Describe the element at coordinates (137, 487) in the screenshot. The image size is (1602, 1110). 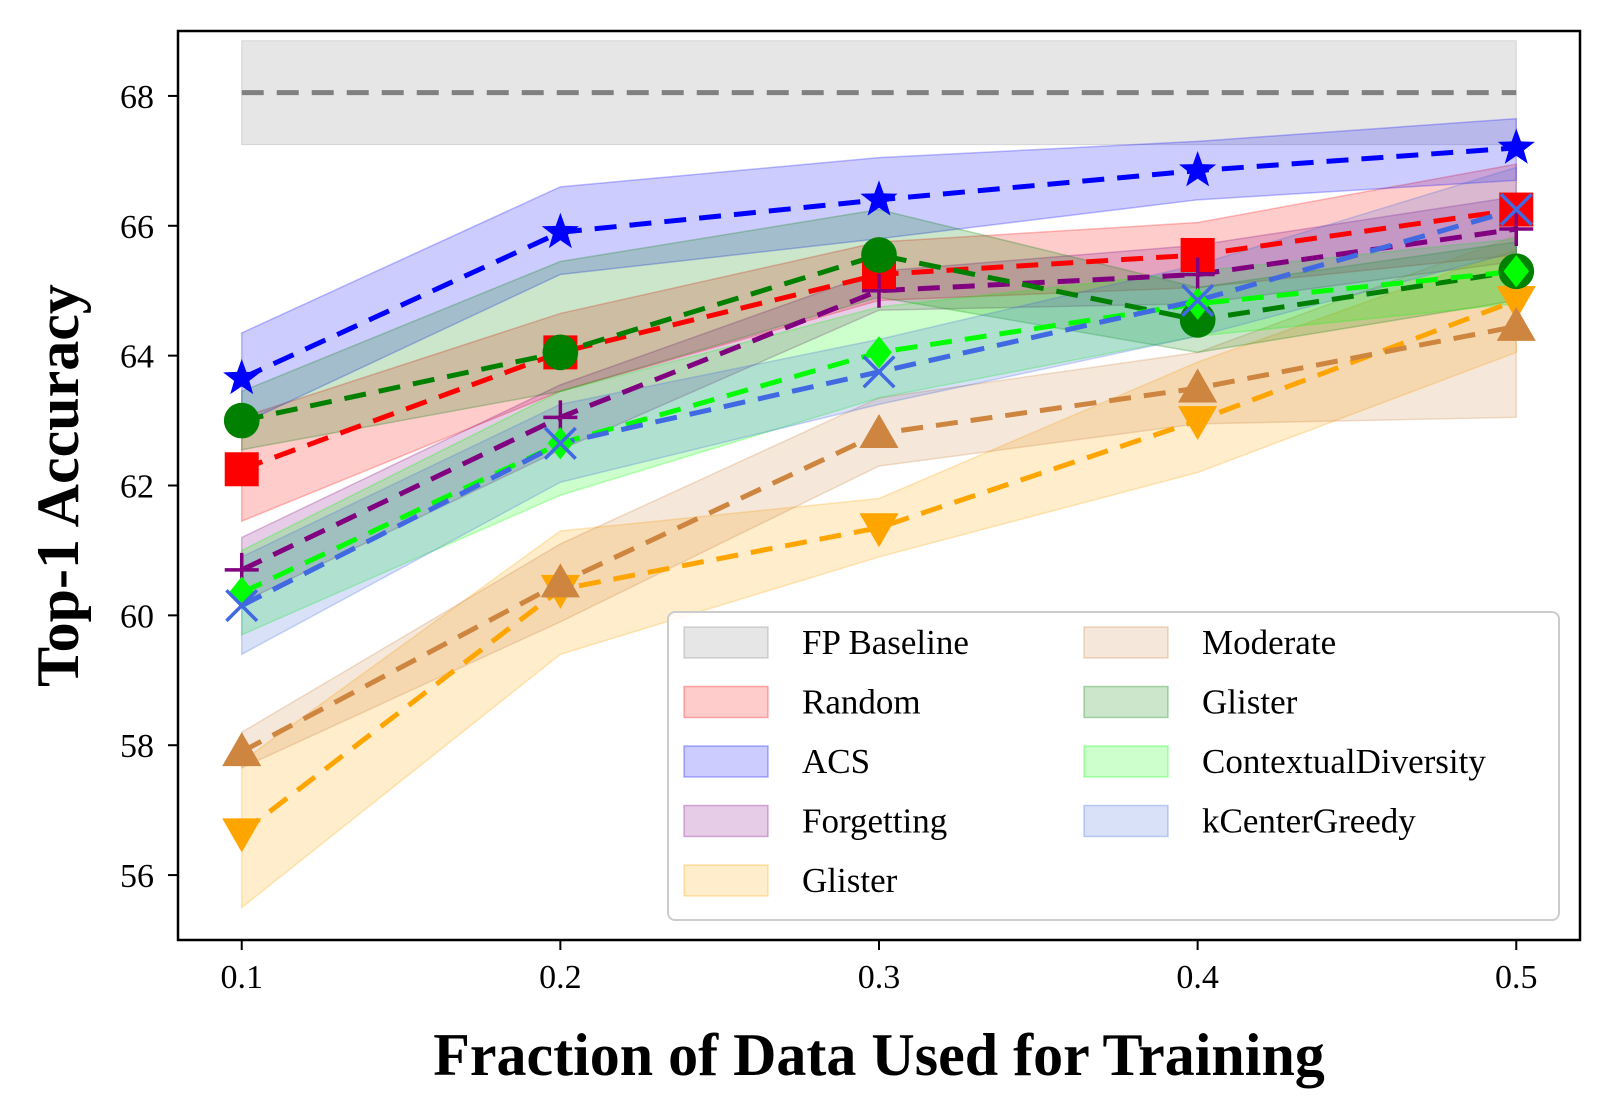
I see `y-tick-label: 62` at that location.